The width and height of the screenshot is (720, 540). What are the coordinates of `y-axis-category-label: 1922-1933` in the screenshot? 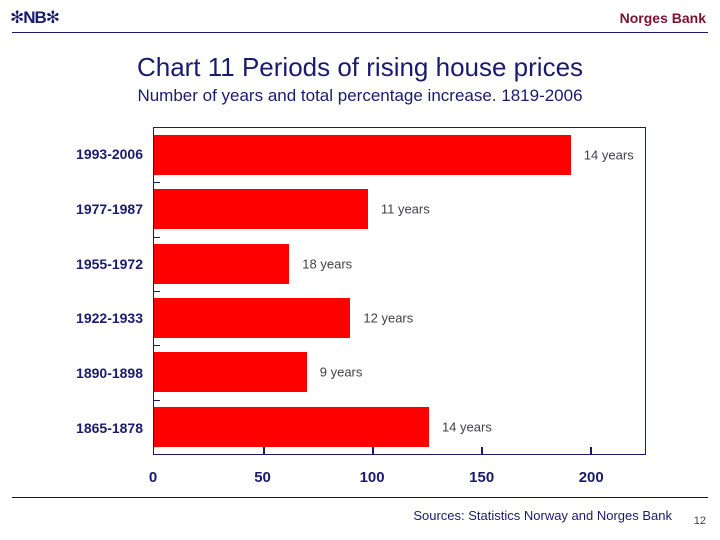 It's located at (109, 318).